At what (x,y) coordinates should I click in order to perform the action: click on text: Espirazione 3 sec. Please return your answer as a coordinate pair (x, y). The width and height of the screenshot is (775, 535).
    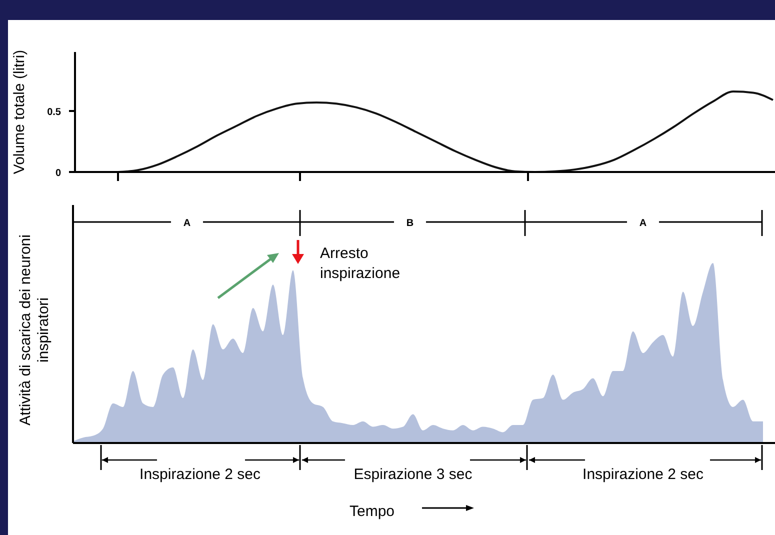
    Looking at the image, I should click on (413, 474).